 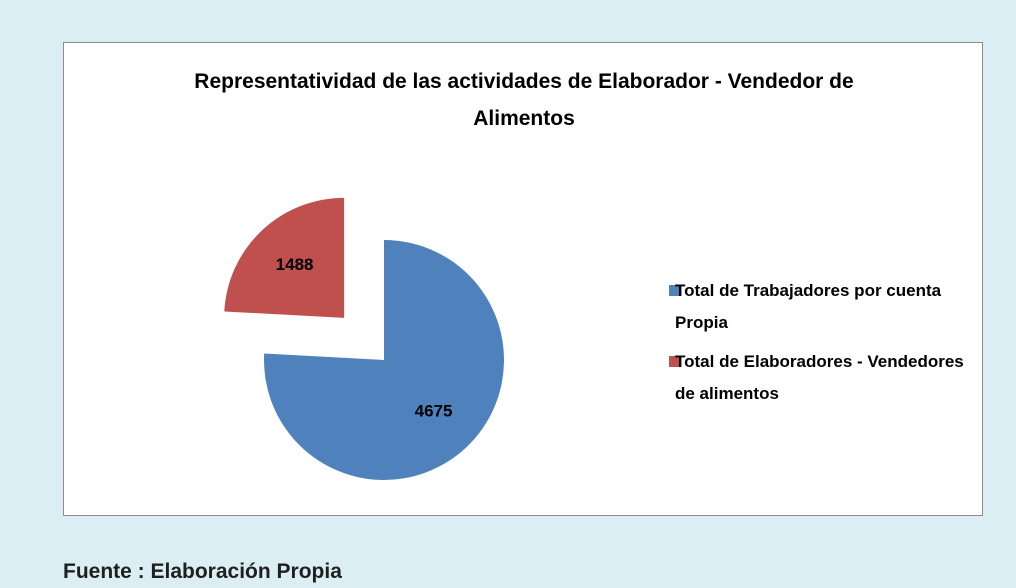 I want to click on data-label: 1488, so click(x=295, y=264).